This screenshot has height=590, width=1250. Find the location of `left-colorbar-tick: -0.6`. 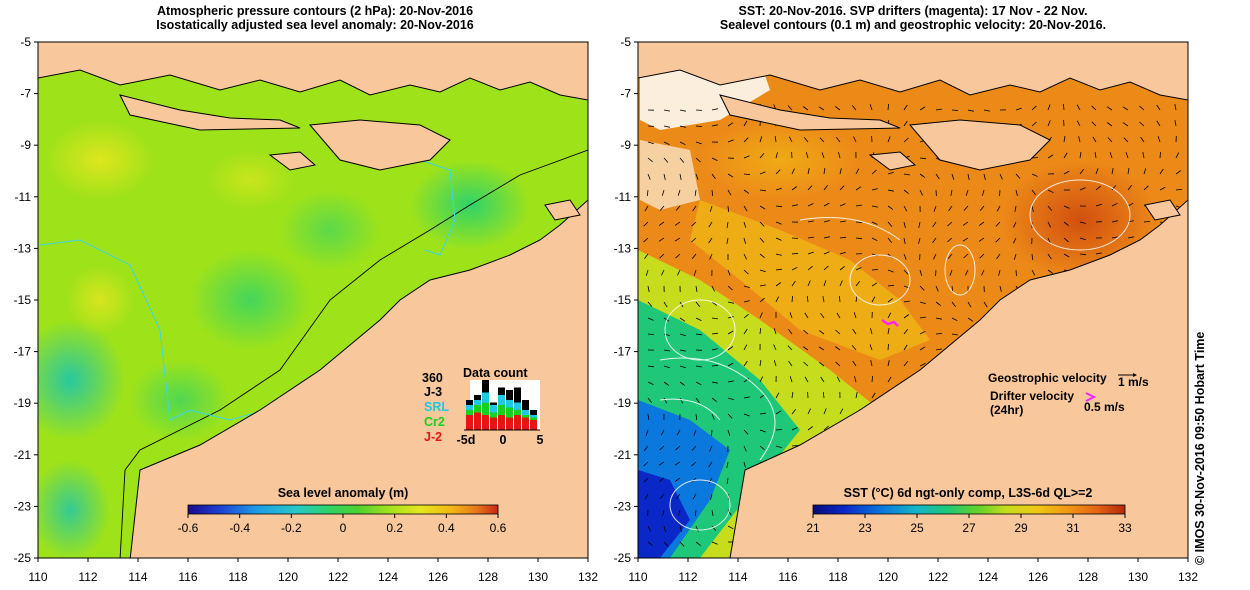

left-colorbar-tick: -0.6 is located at coordinates (188, 528).